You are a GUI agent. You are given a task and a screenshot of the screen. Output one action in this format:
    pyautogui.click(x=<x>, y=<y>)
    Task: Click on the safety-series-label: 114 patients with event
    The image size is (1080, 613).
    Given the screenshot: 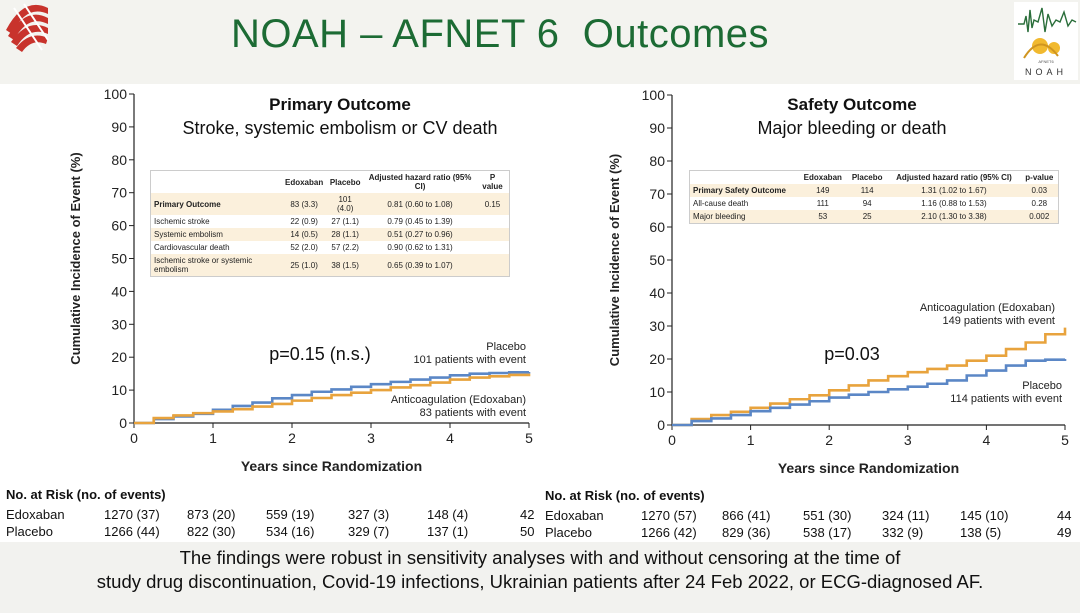 What is the action you would take?
    pyautogui.click(x=1006, y=399)
    